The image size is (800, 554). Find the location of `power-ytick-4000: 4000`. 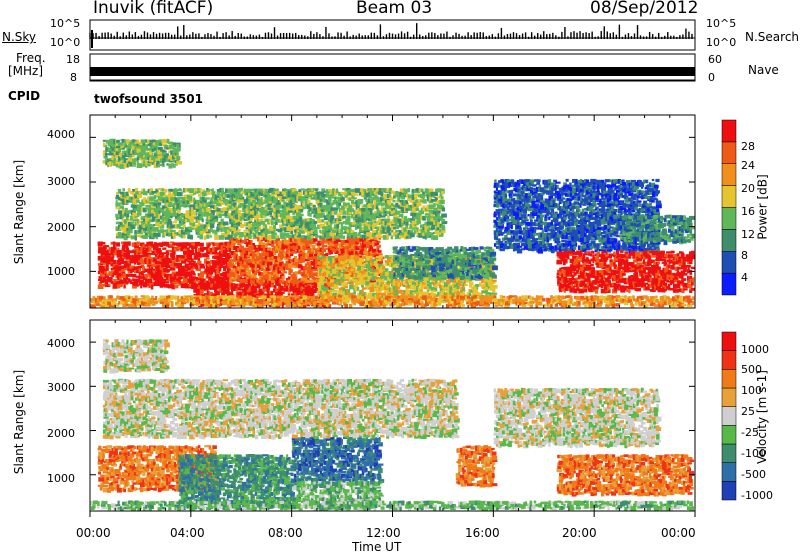

power-ytick-4000: 4000 is located at coordinates (61, 134).